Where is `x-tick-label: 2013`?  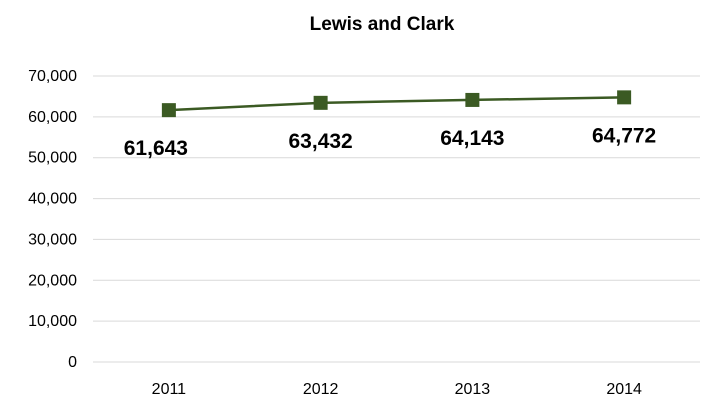 x-tick-label: 2013 is located at coordinates (473, 389).